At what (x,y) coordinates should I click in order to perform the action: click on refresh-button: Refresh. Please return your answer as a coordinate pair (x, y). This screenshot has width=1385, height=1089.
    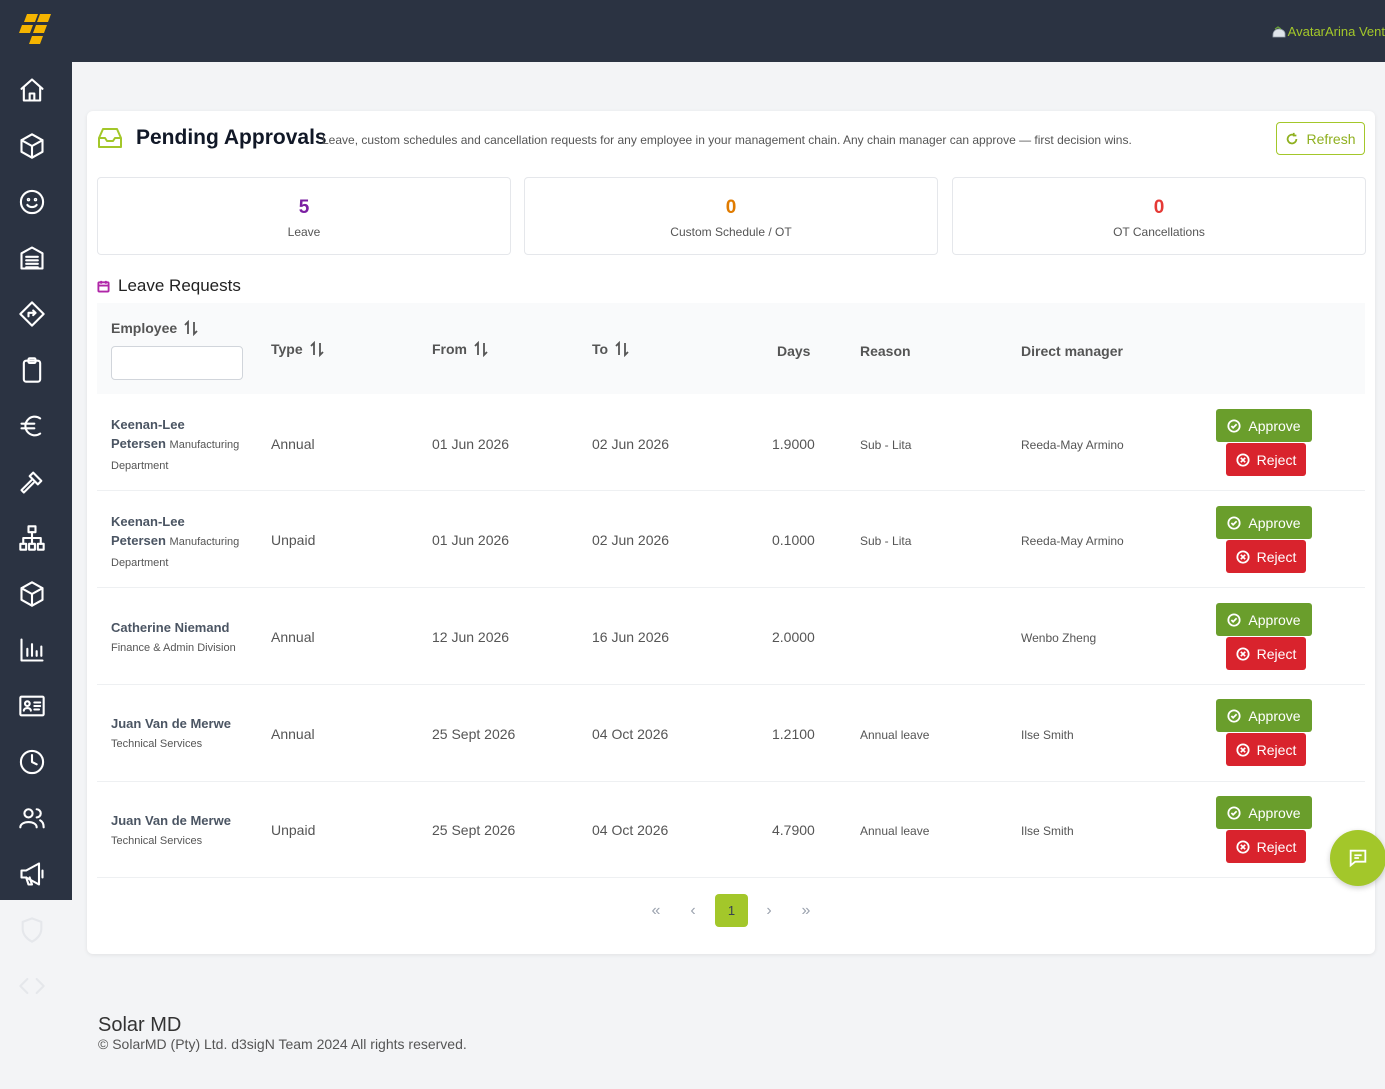
    Looking at the image, I should click on (1320, 138).